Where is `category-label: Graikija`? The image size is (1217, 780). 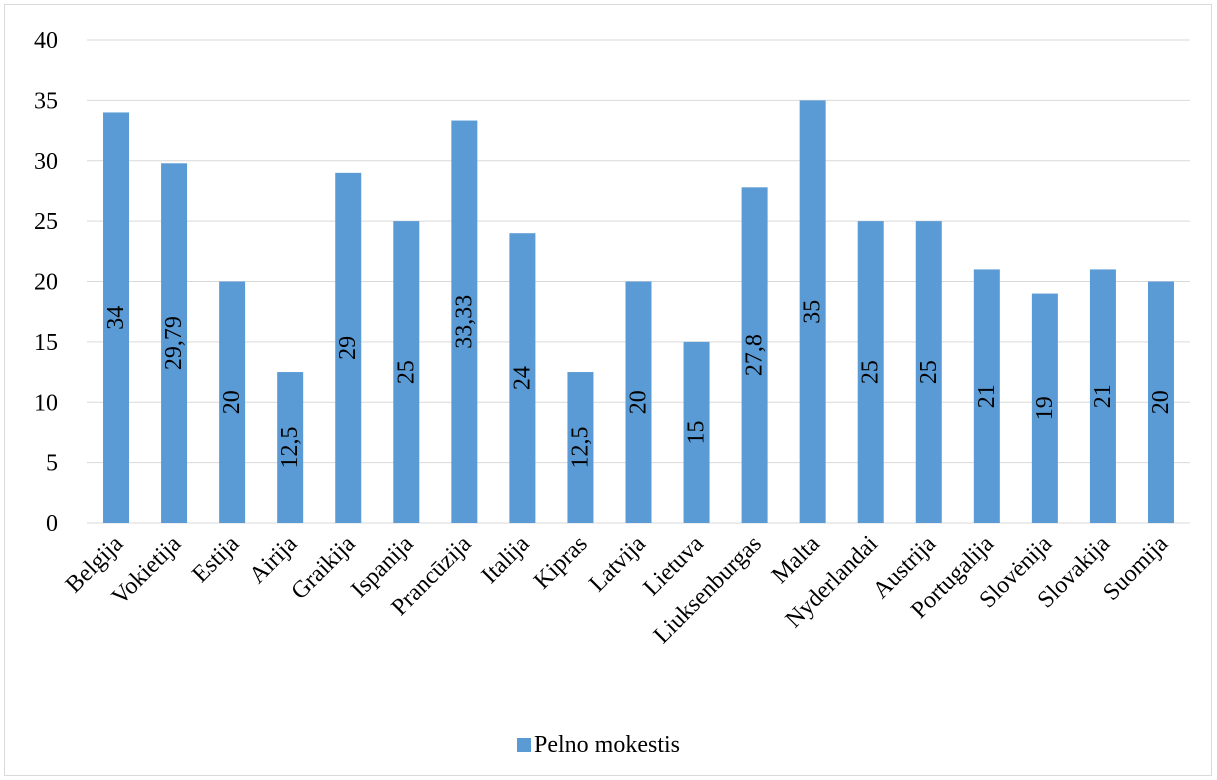 category-label: Graikija is located at coordinates (323, 568).